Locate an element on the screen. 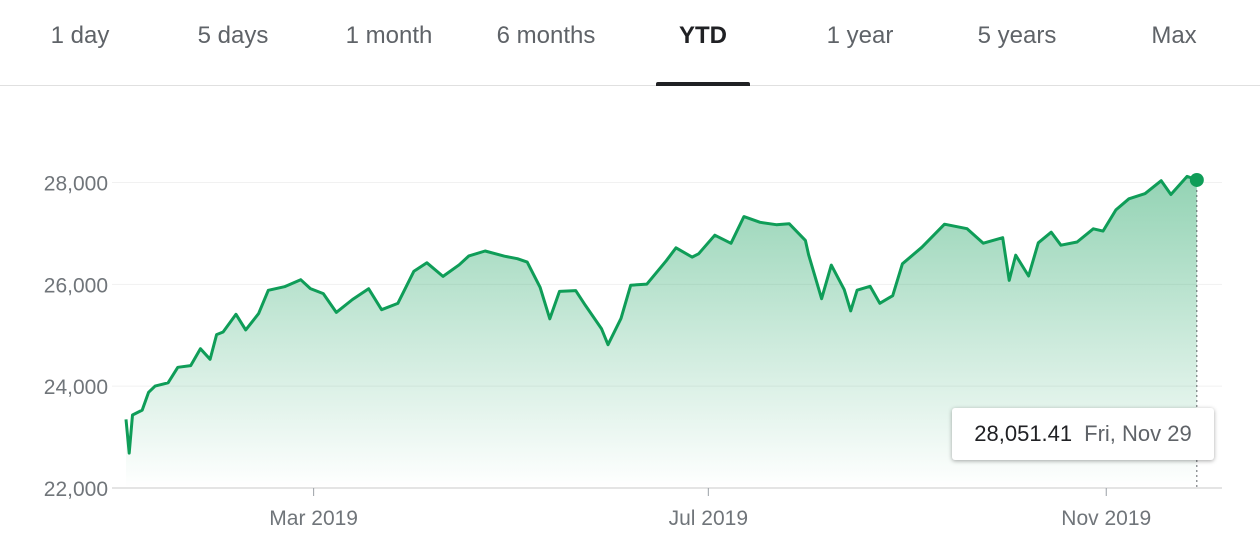  last-point-marker is located at coordinates (1196, 179).